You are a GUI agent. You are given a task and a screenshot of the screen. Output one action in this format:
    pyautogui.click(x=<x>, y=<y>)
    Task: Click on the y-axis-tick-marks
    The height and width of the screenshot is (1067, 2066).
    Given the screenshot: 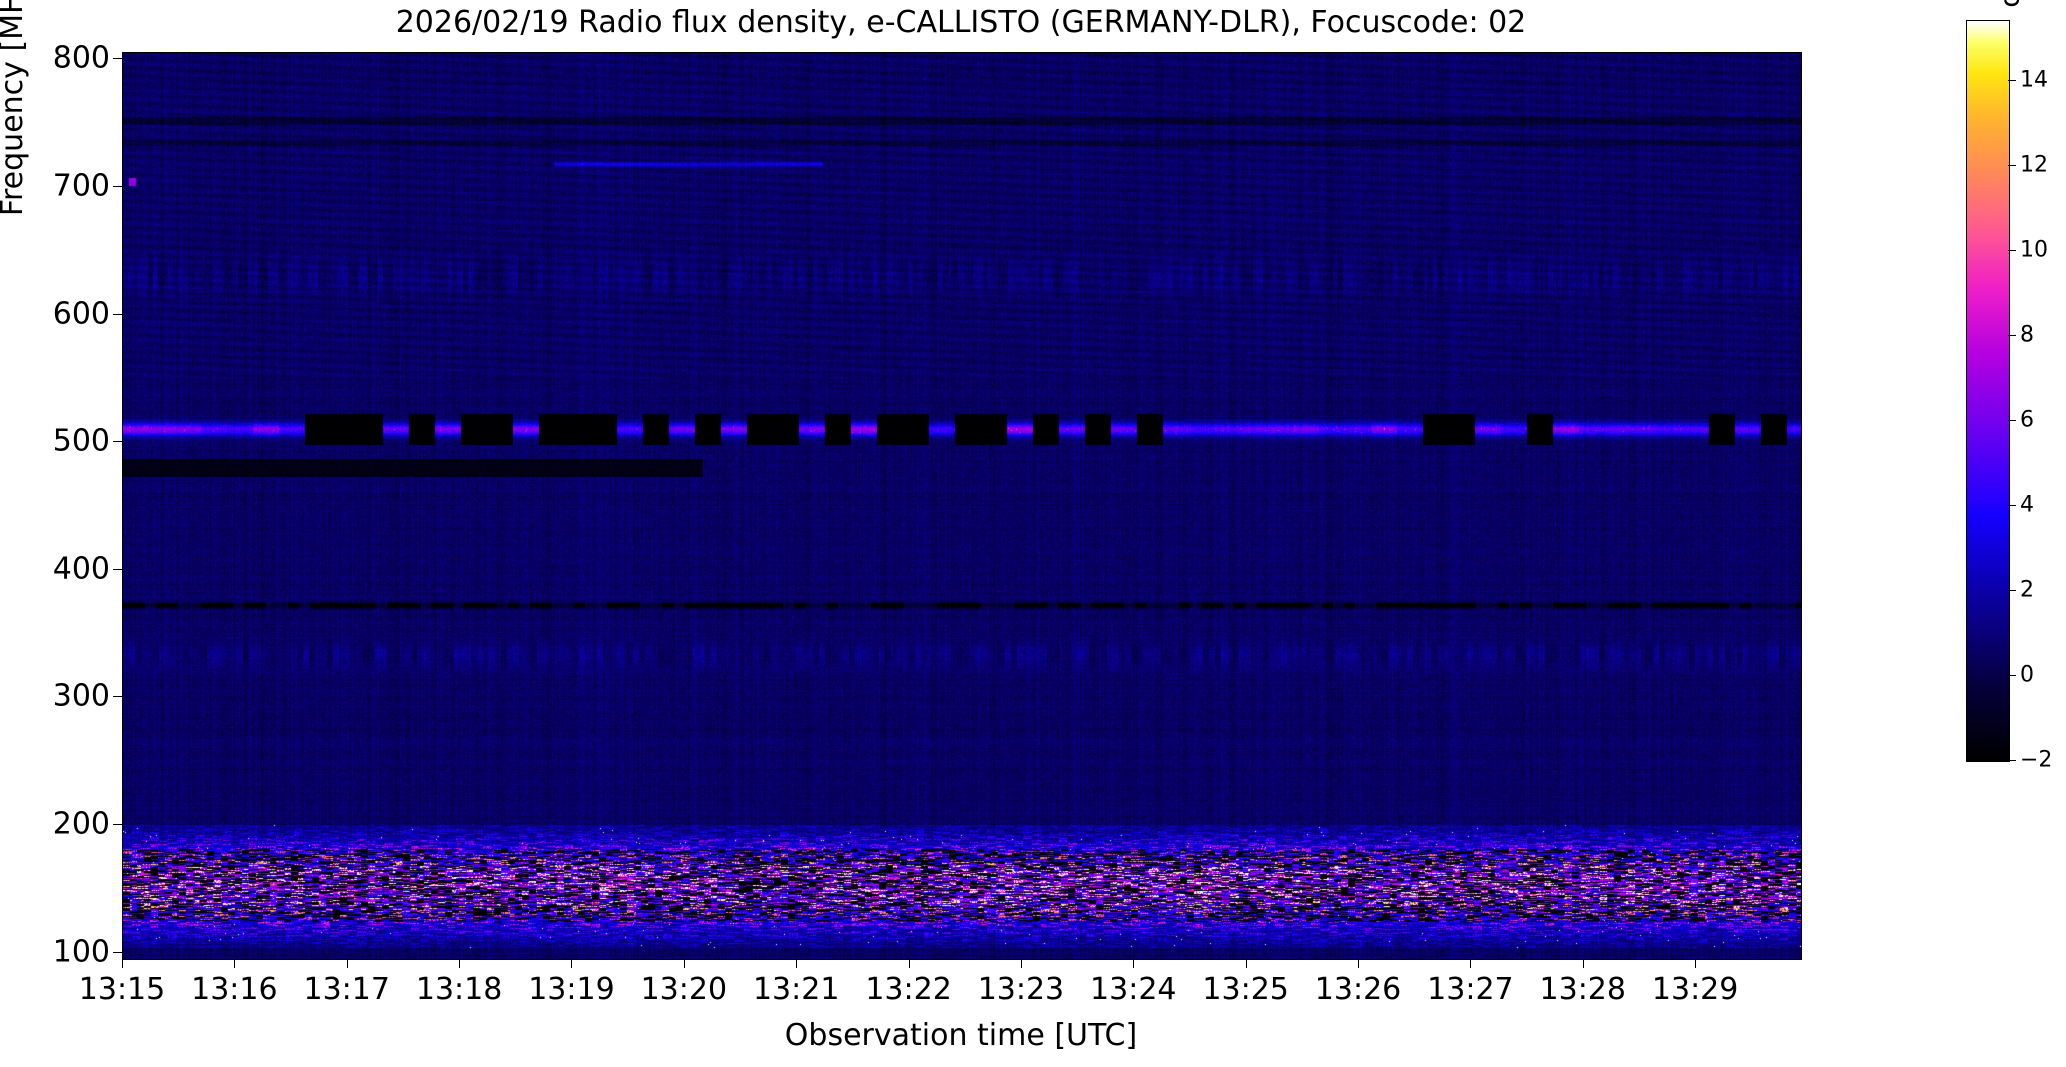 What is the action you would take?
    pyautogui.click(x=119, y=533)
    